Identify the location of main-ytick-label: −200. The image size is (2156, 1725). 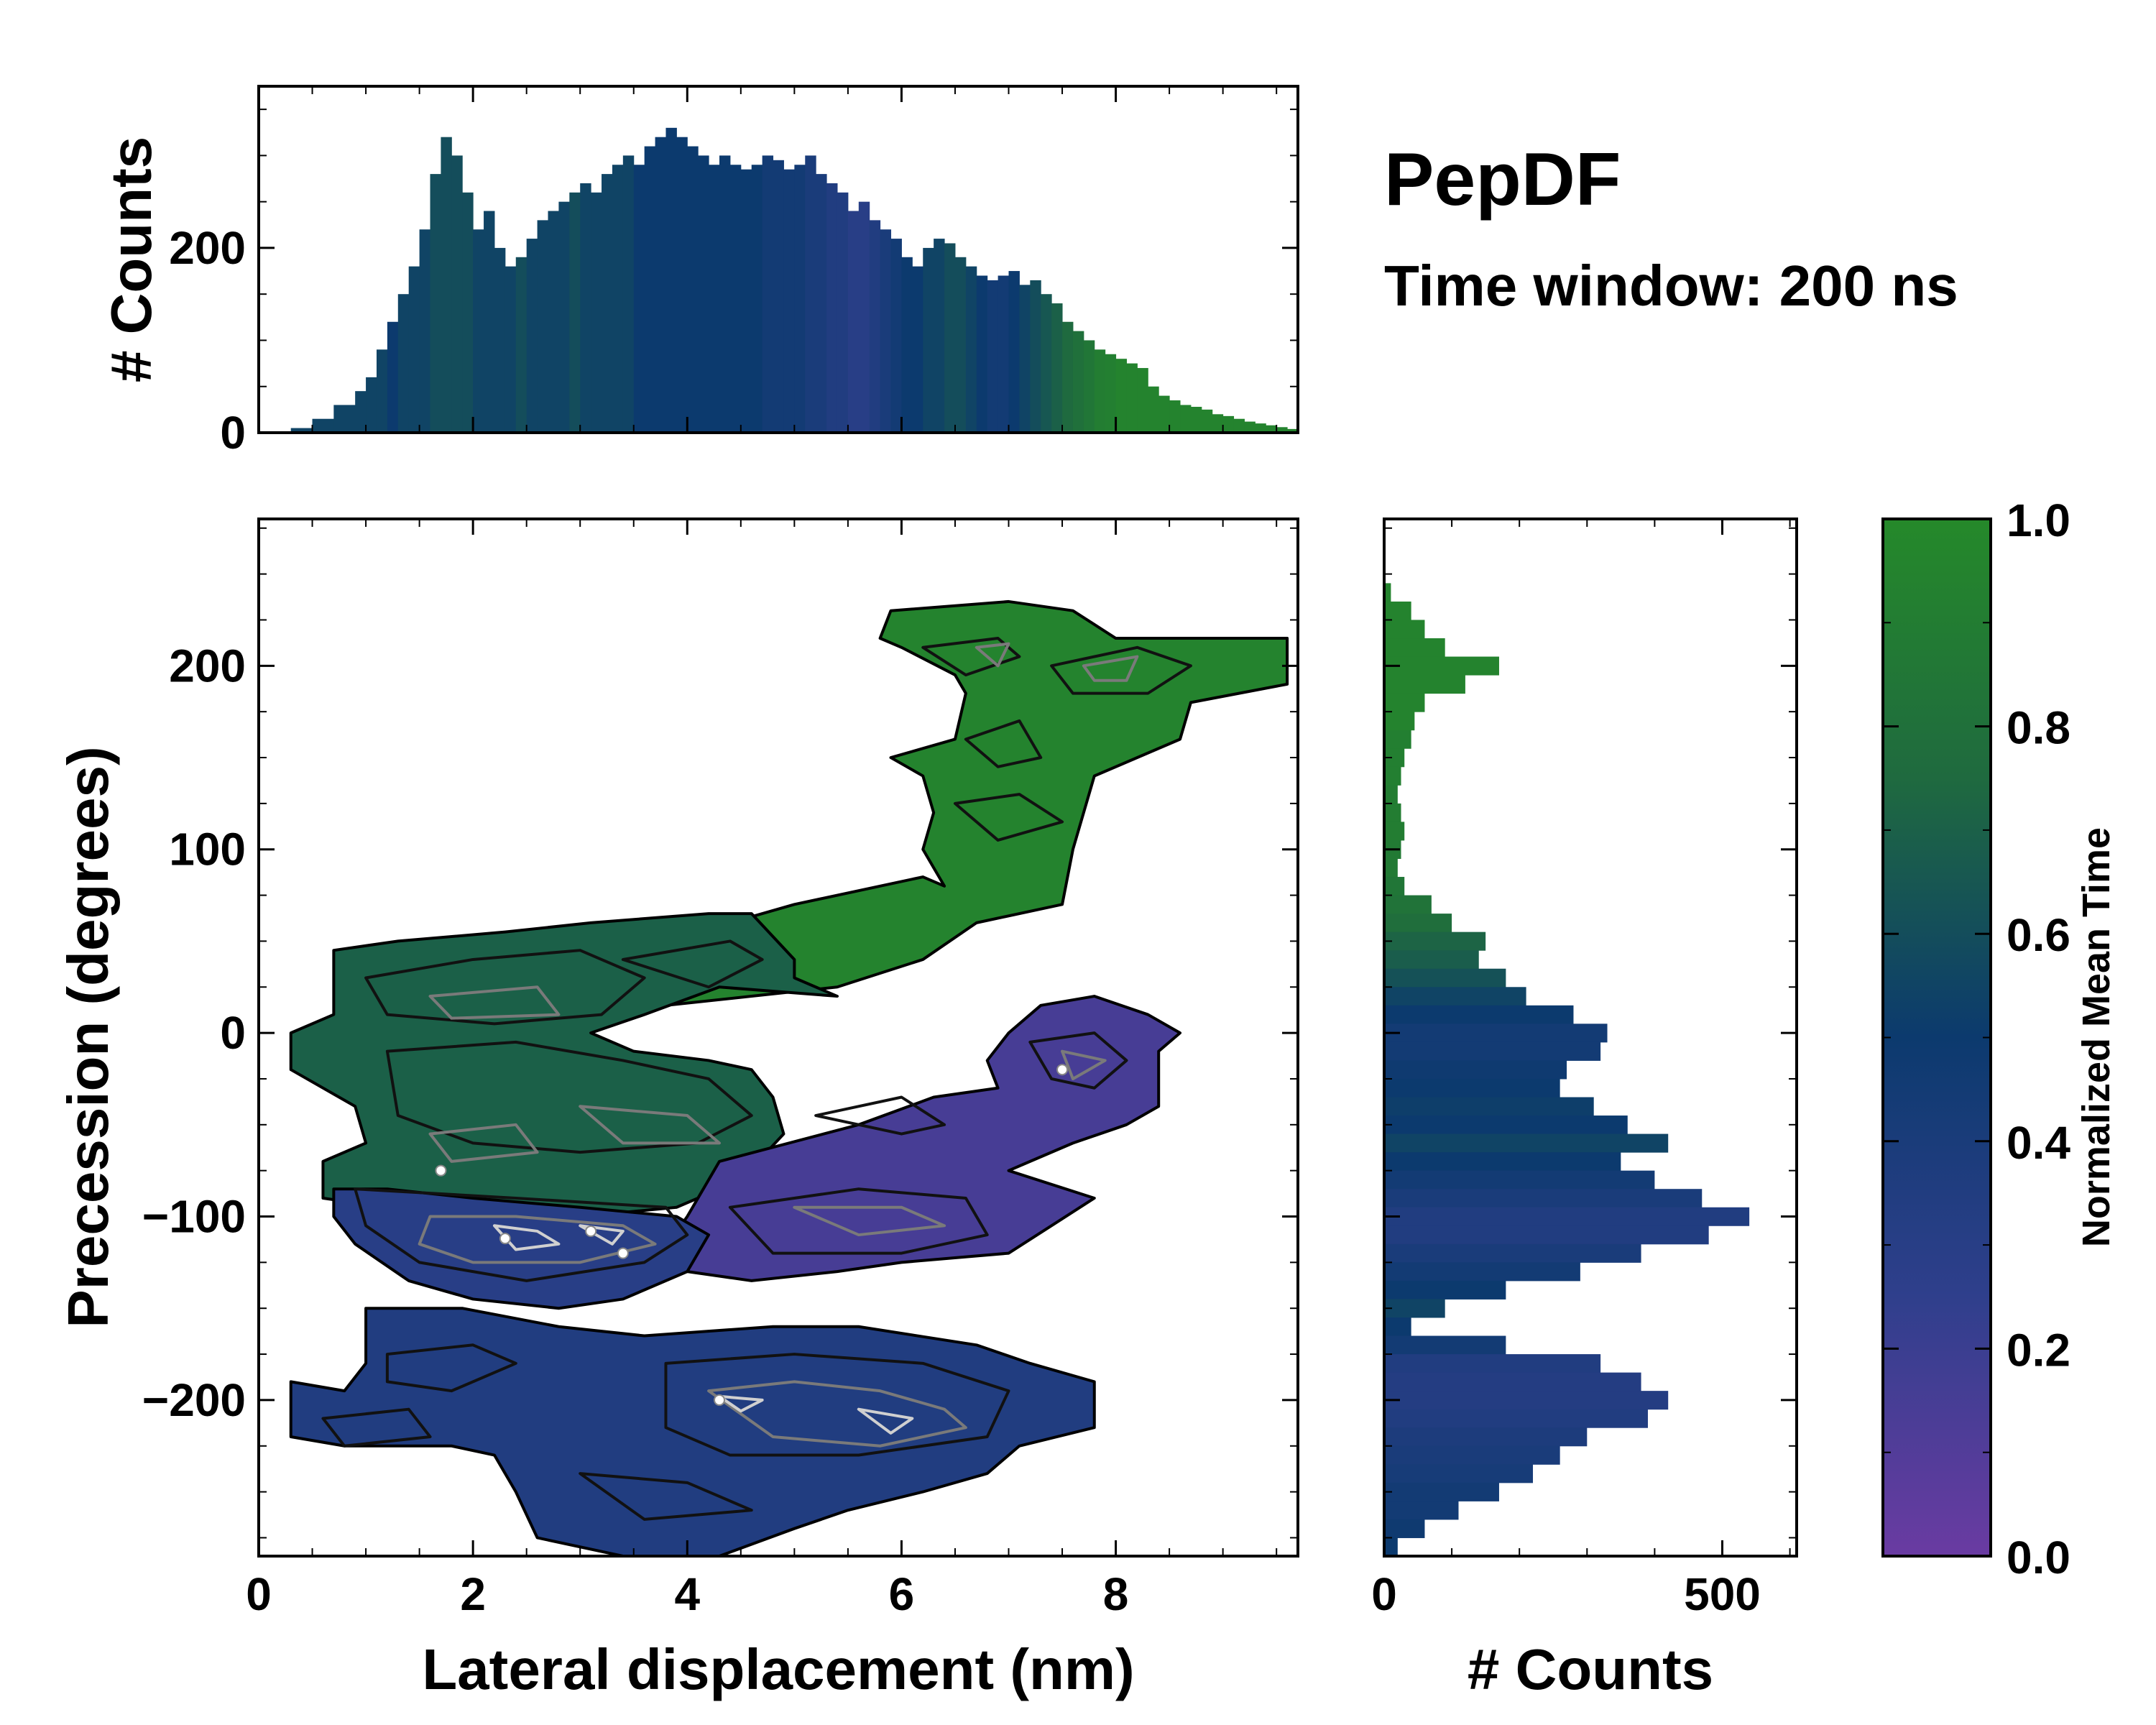
(194, 1400).